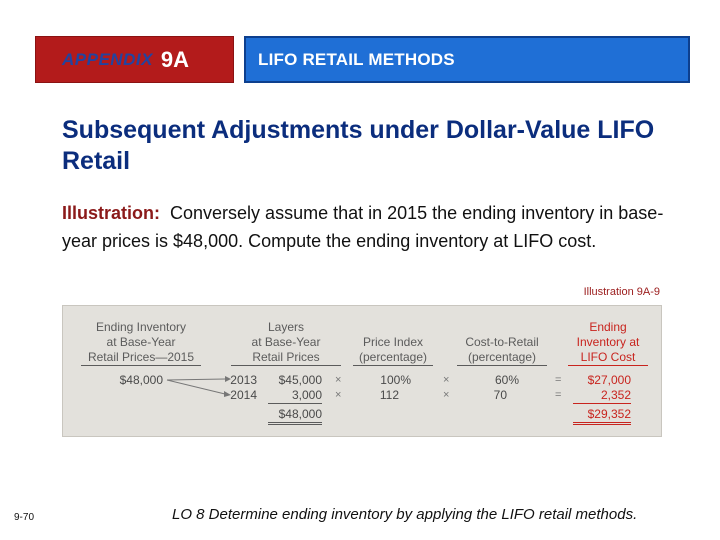  Describe the element at coordinates (286, 358) in the screenshot. I see `header-line: Retail Prices` at that location.